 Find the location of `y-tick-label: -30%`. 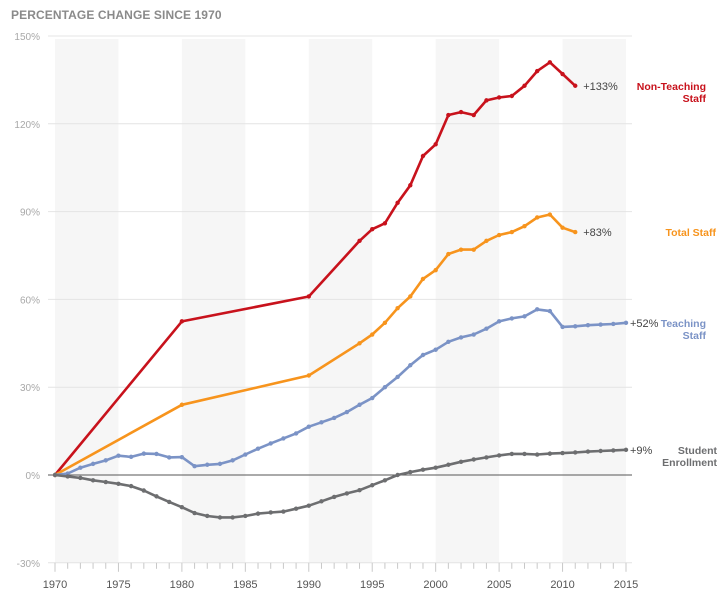

y-tick-label: -30% is located at coordinates (28, 564).